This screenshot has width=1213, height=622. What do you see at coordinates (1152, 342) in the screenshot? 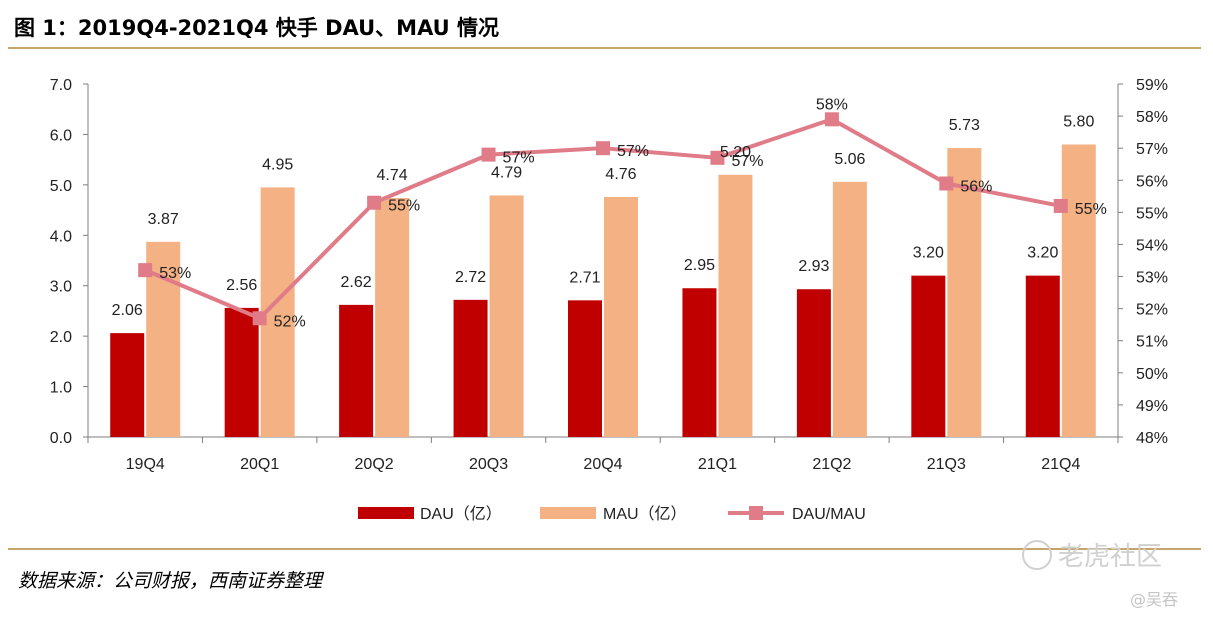
I see `y-right-tick-label: 51%` at bounding box center [1152, 342].